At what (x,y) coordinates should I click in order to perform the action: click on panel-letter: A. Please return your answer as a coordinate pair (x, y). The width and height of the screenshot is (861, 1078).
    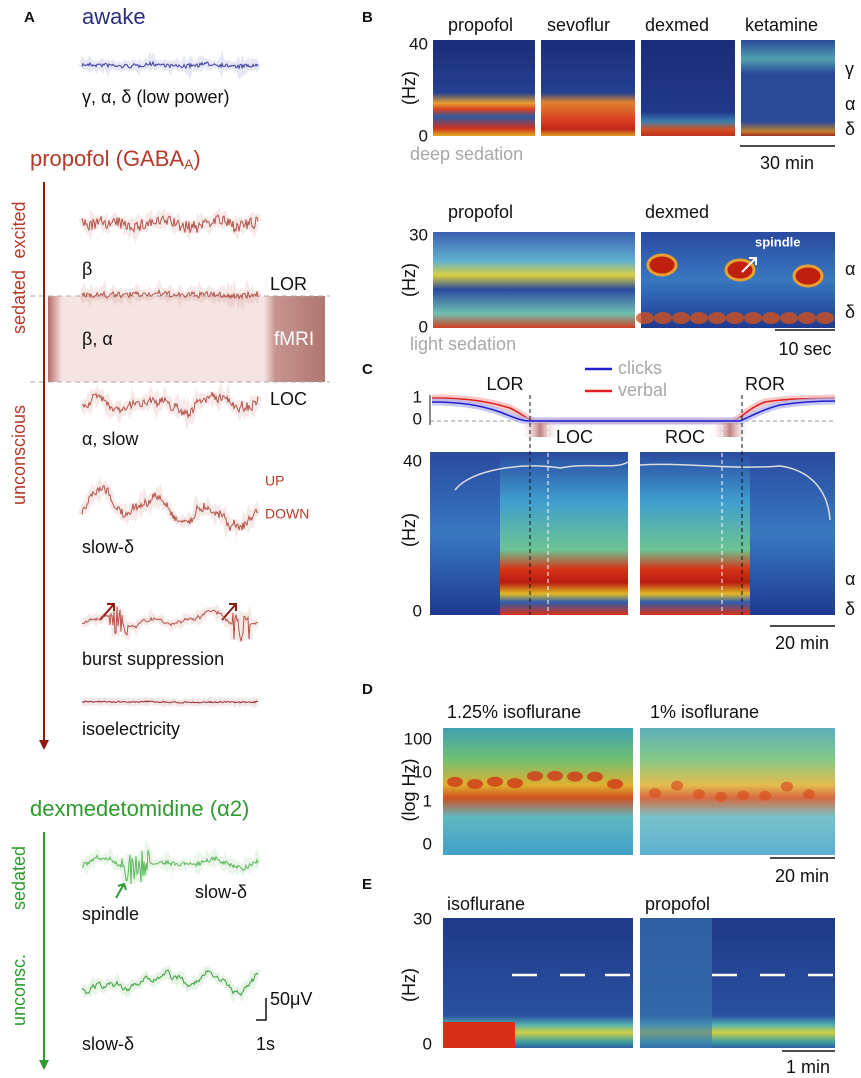
    Looking at the image, I should click on (29, 17).